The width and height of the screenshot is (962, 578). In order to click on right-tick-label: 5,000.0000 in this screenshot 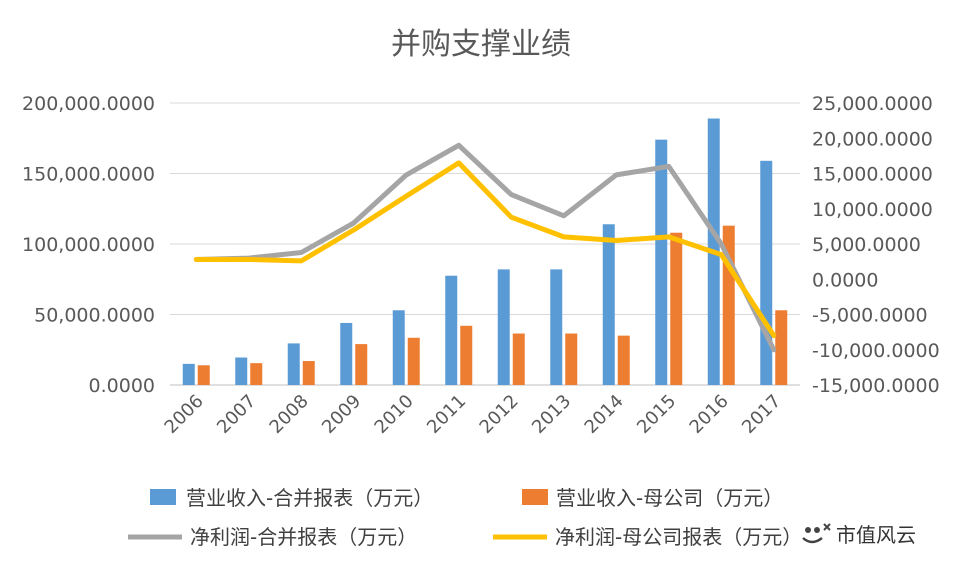, I will do `click(866, 245)`.